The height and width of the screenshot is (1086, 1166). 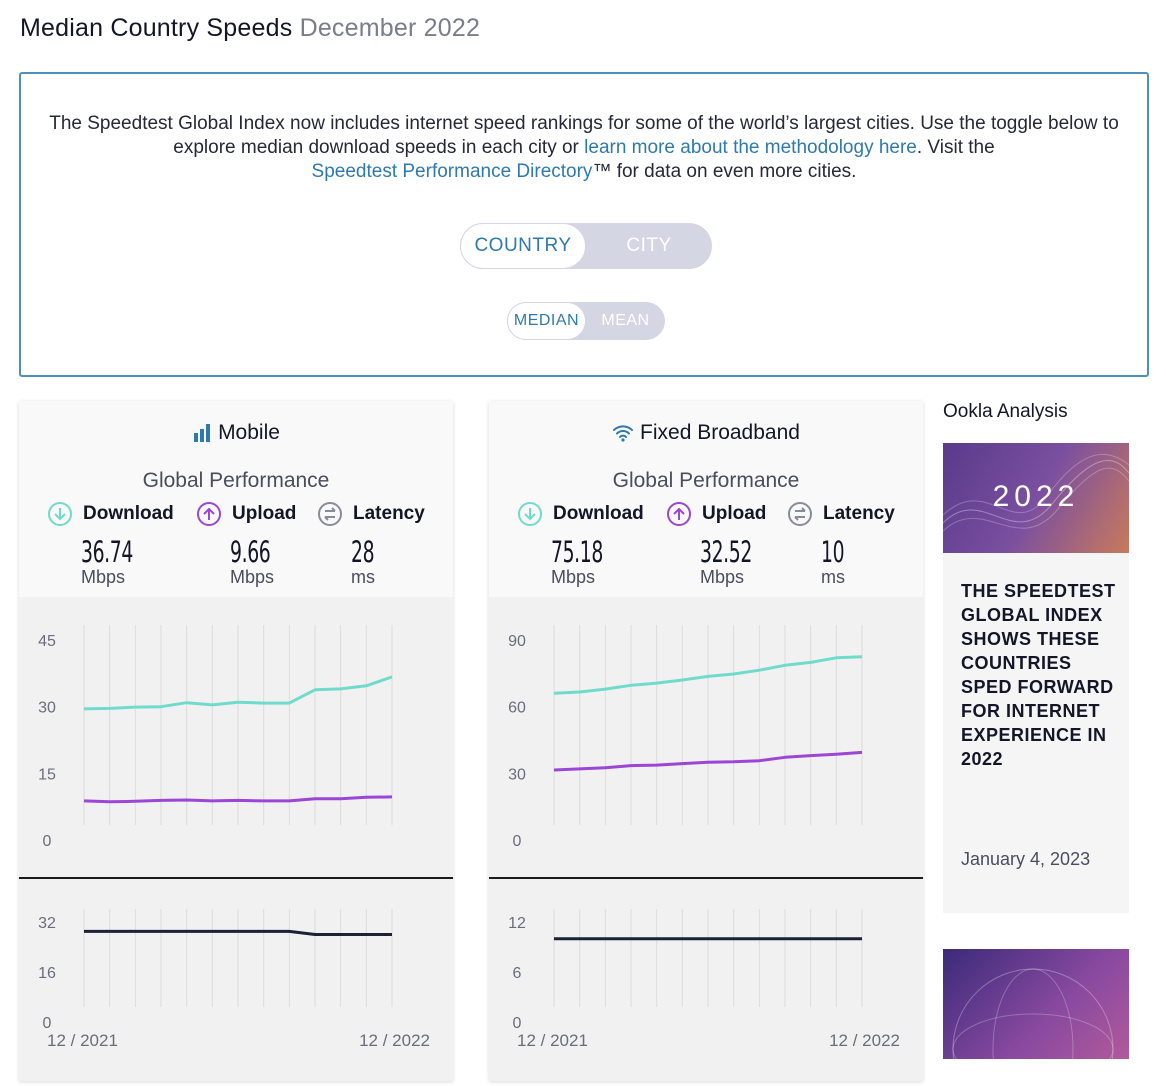 What do you see at coordinates (394, 1040) in the screenshot?
I see `mobile-x-end-label: 12 / 2022` at bounding box center [394, 1040].